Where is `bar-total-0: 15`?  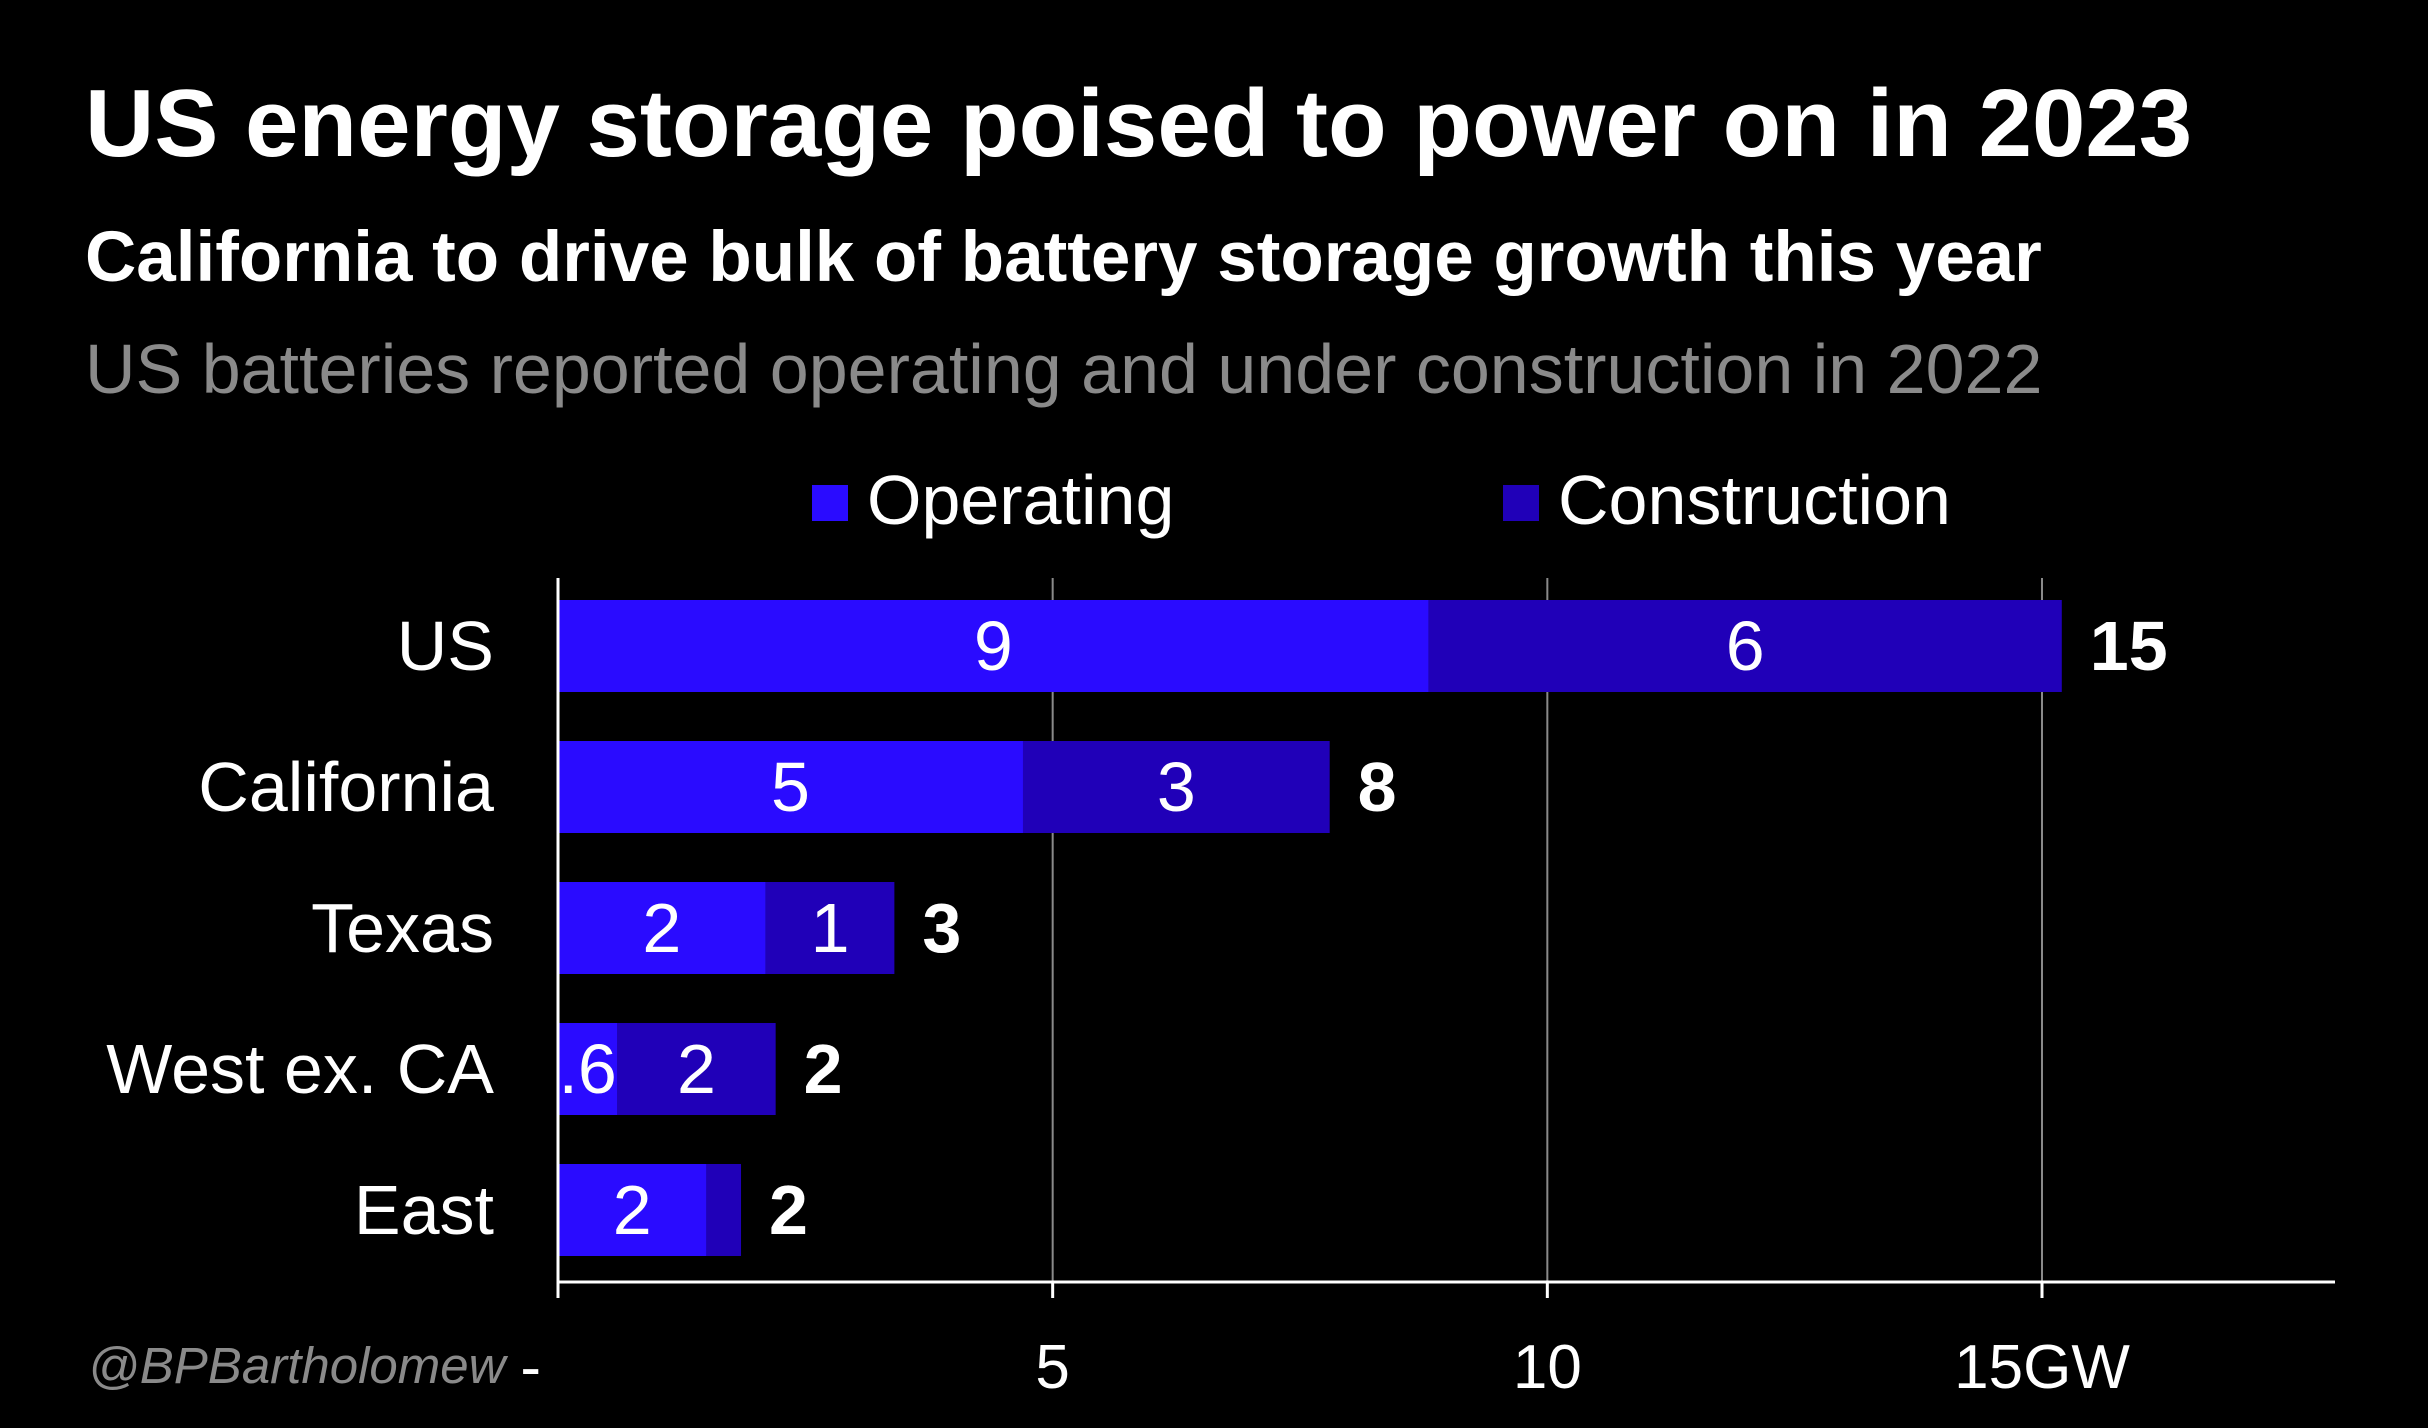
bar-total-0: 15 is located at coordinates (2129, 646).